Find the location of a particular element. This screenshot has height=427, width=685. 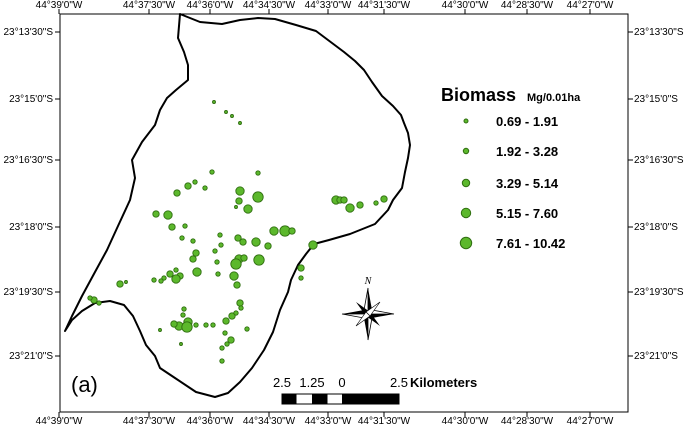

top-axis-label: 44°28'30"W is located at coordinates (527, 5).